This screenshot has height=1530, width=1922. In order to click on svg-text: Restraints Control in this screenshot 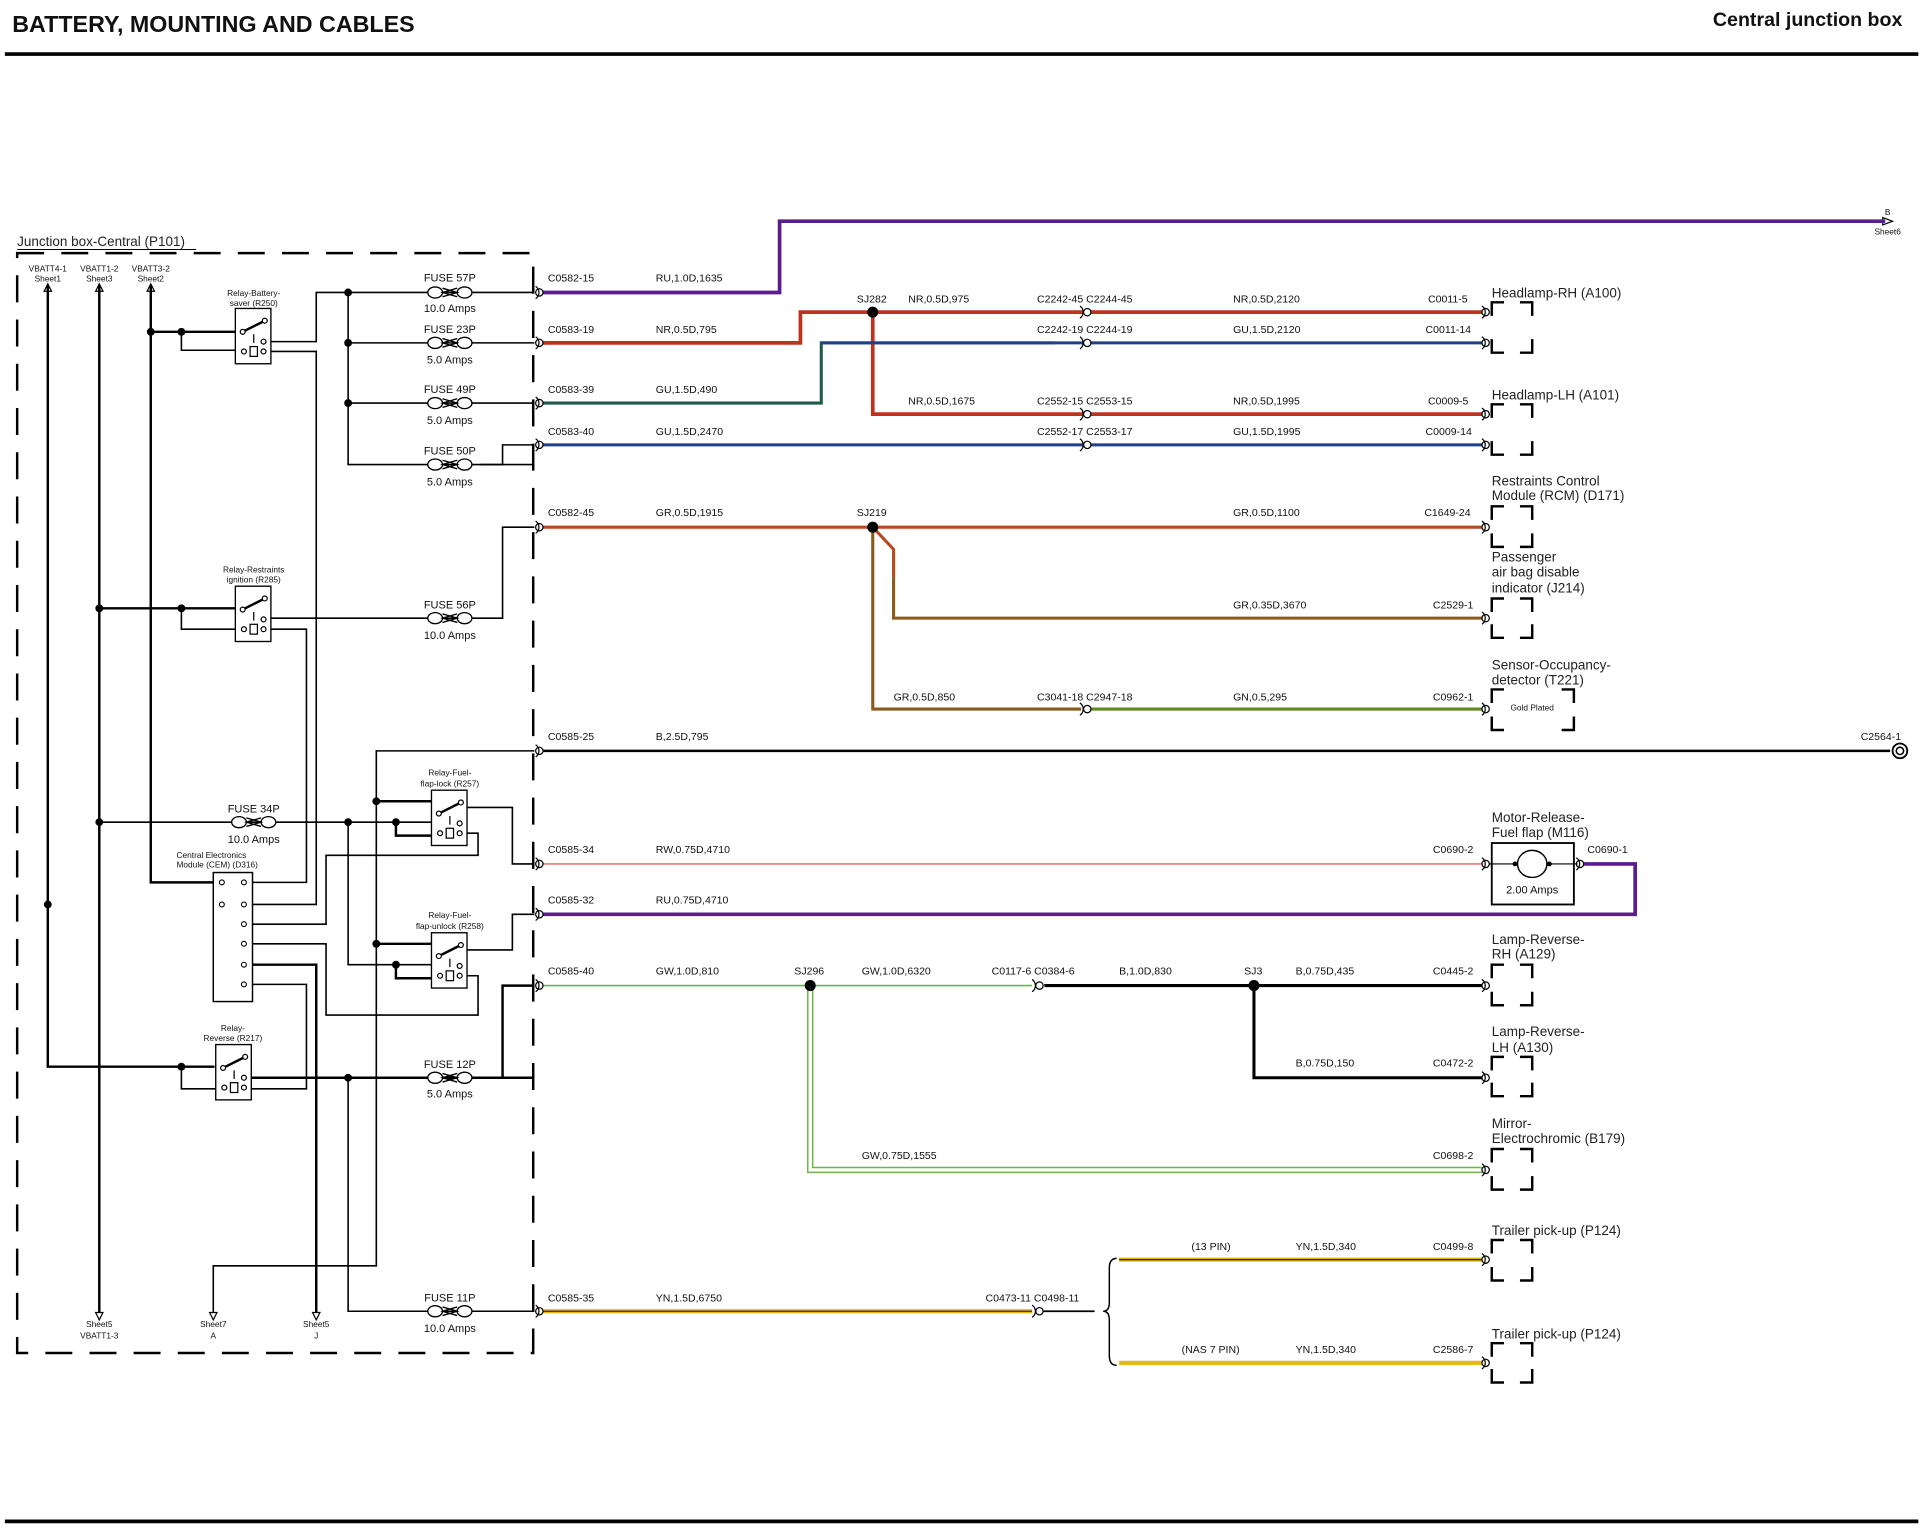, I will do `click(1546, 480)`.